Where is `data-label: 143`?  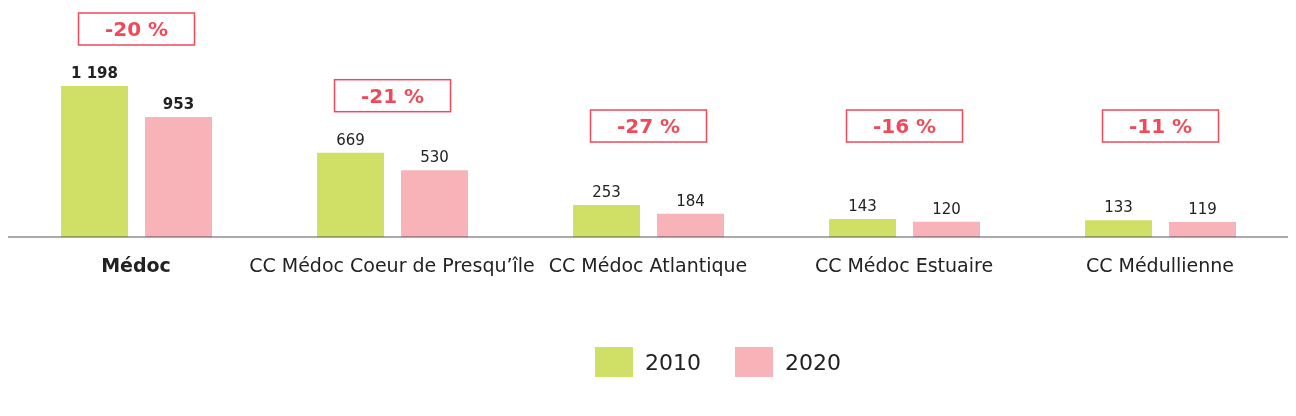
data-label: 143 is located at coordinates (862, 205).